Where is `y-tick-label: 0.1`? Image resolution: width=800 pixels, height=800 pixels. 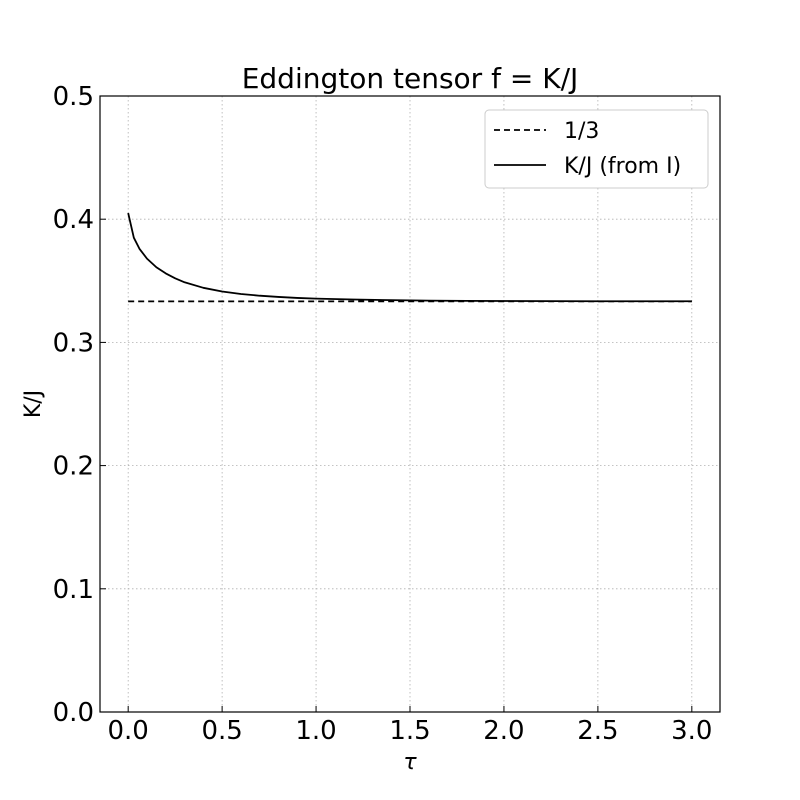 y-tick-label: 0.1 is located at coordinates (73, 590).